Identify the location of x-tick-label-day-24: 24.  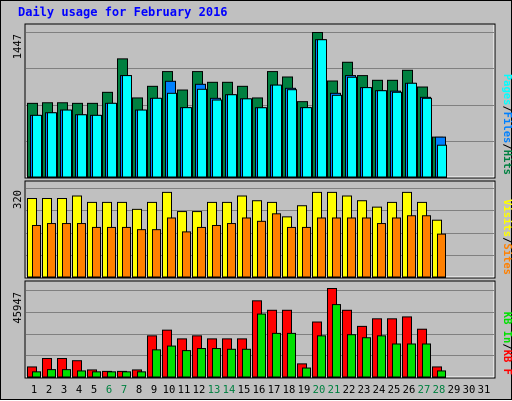
(379, 390).